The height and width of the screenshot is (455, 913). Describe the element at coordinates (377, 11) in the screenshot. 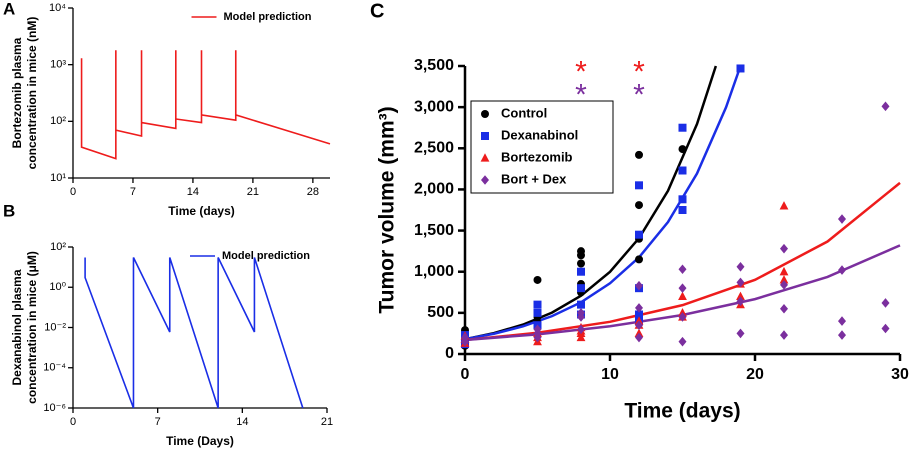

I see `panel-label: C` at that location.